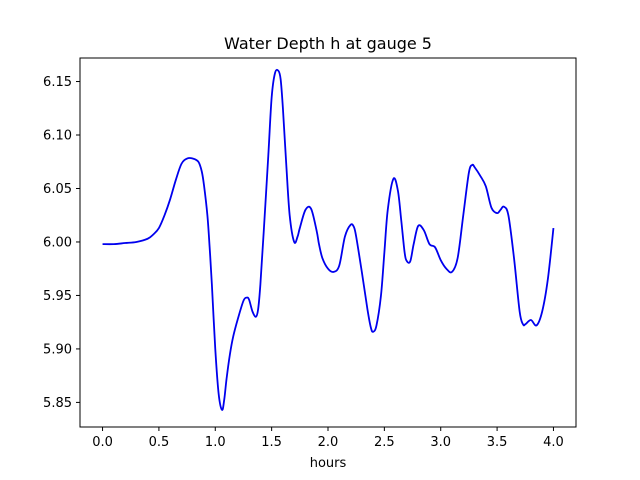 The image size is (640, 480). What do you see at coordinates (102, 442) in the screenshot?
I see `x-tick-label: 0.0` at bounding box center [102, 442].